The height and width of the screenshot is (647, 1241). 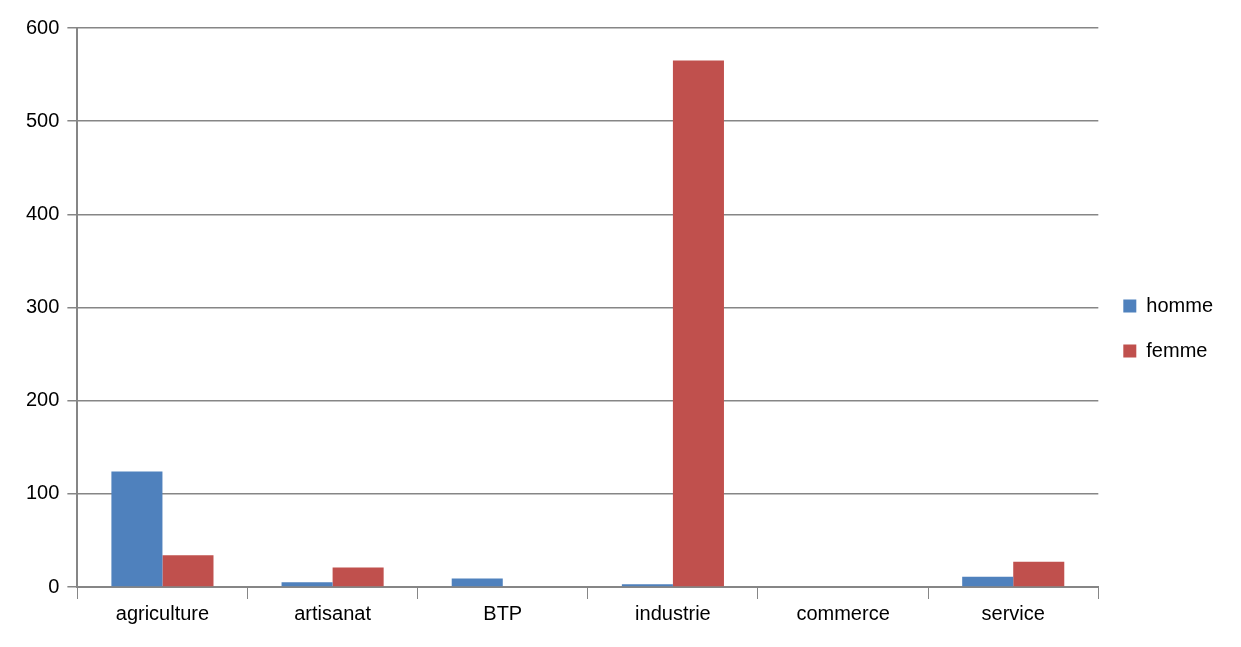 What do you see at coordinates (54, 585) in the screenshot?
I see `y-tick-label: 0` at bounding box center [54, 585].